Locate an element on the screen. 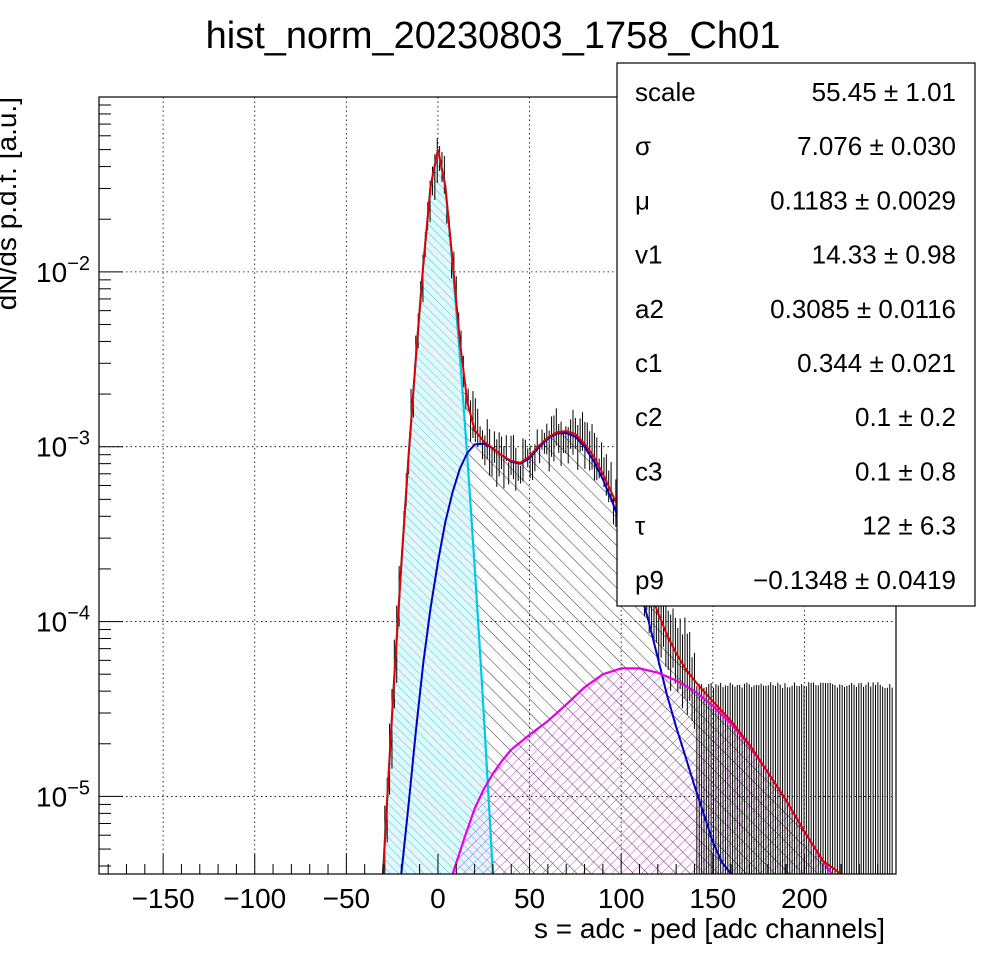 Image resolution: width=996 pixels, height=972 pixels. fit-param-name: μ is located at coordinates (642, 200).